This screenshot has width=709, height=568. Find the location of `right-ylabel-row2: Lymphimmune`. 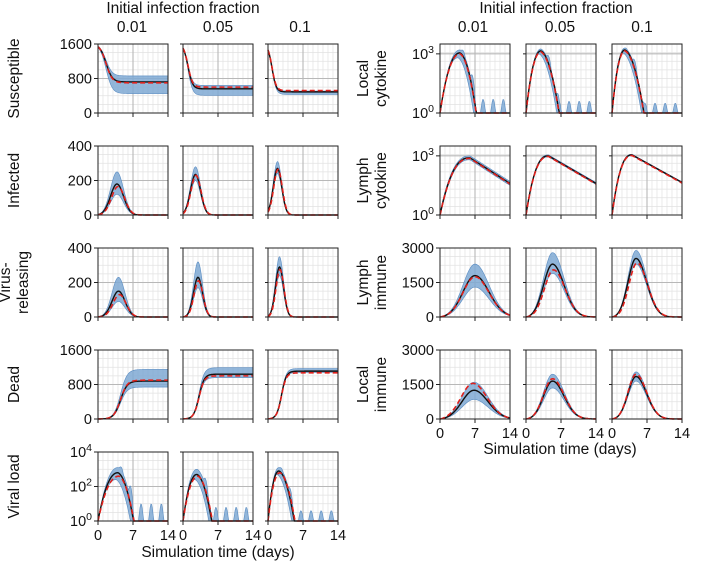

right-ylabel-row2: Lymphimmune is located at coordinates (372, 282).